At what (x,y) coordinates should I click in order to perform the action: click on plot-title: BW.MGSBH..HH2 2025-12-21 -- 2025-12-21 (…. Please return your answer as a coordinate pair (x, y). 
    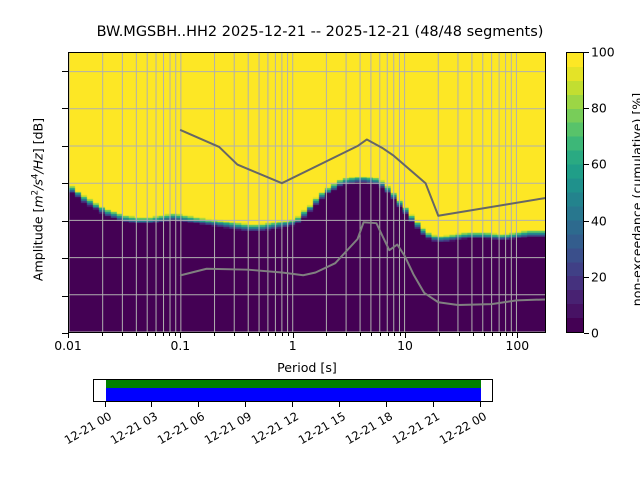
    Looking at the image, I should click on (320, 32).